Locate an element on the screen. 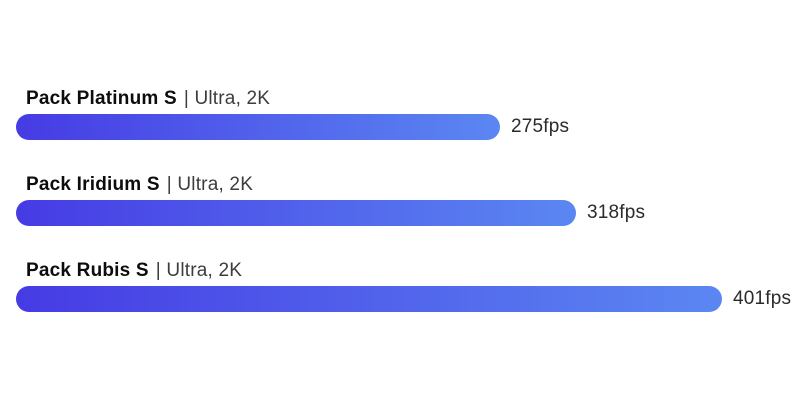 Image resolution: width=800 pixels, height=400 pixels. benchmark-bar-line: 318fps is located at coordinates (400, 213).